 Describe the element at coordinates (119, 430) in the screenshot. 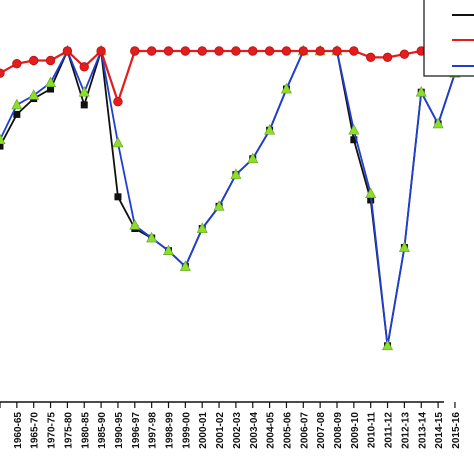

I see `x-tick-label: 1990-95` at that location.